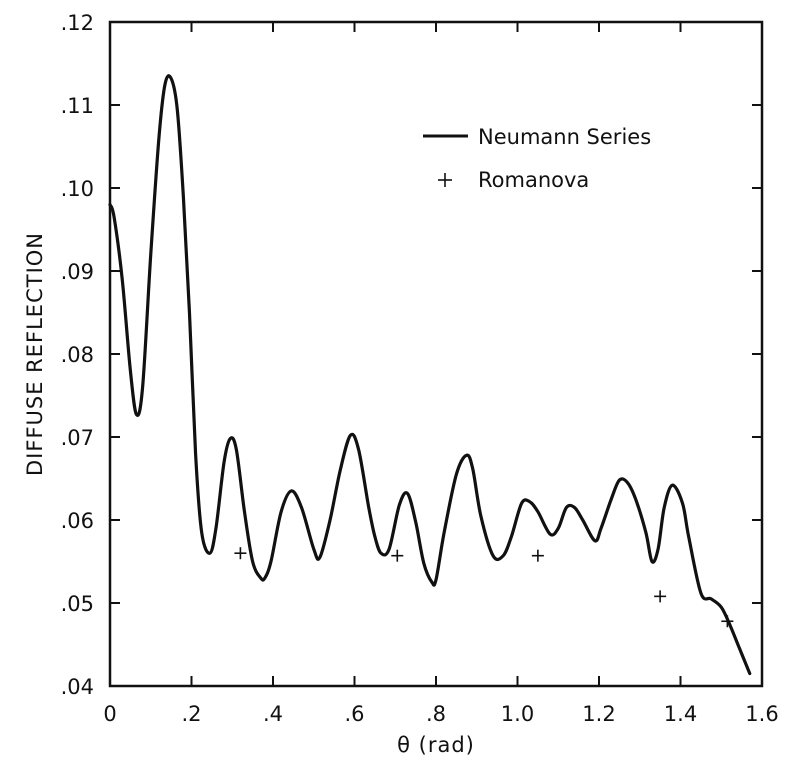 The width and height of the screenshot is (790, 759). Describe the element at coordinates (77, 189) in the screenshot. I see `y-tick-label: .10` at that location.